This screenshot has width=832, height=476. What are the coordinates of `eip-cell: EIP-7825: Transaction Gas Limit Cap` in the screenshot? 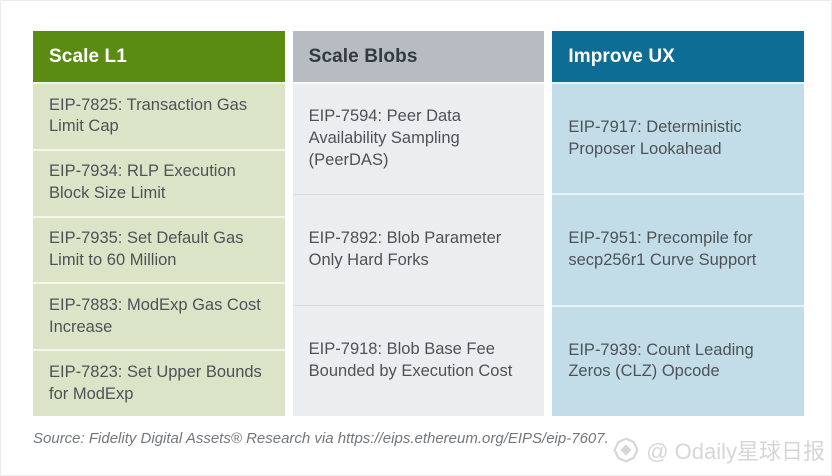 It's located at (159, 116).